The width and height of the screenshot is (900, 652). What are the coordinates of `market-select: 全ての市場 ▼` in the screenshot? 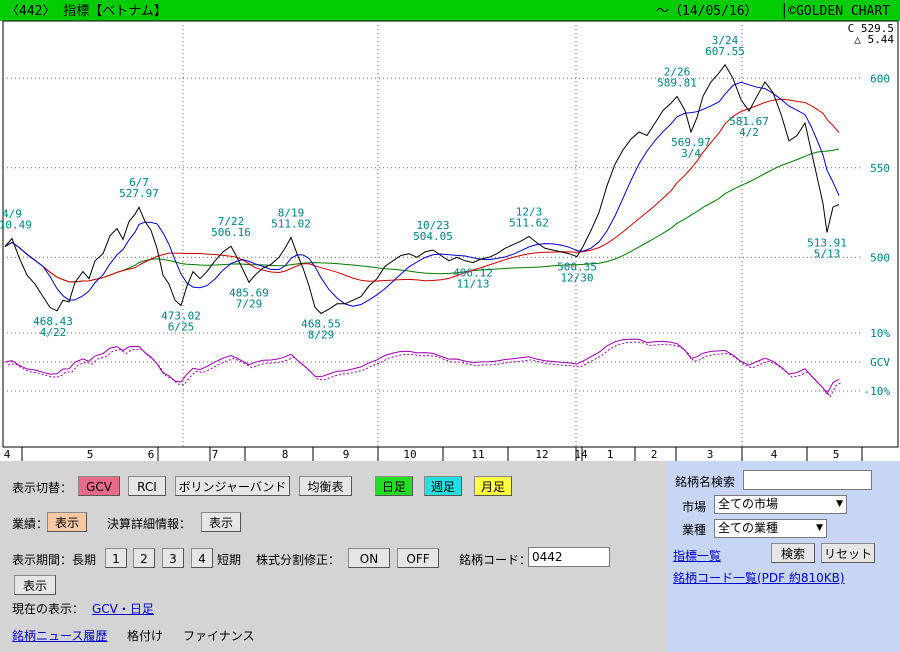 It's located at (780, 504).